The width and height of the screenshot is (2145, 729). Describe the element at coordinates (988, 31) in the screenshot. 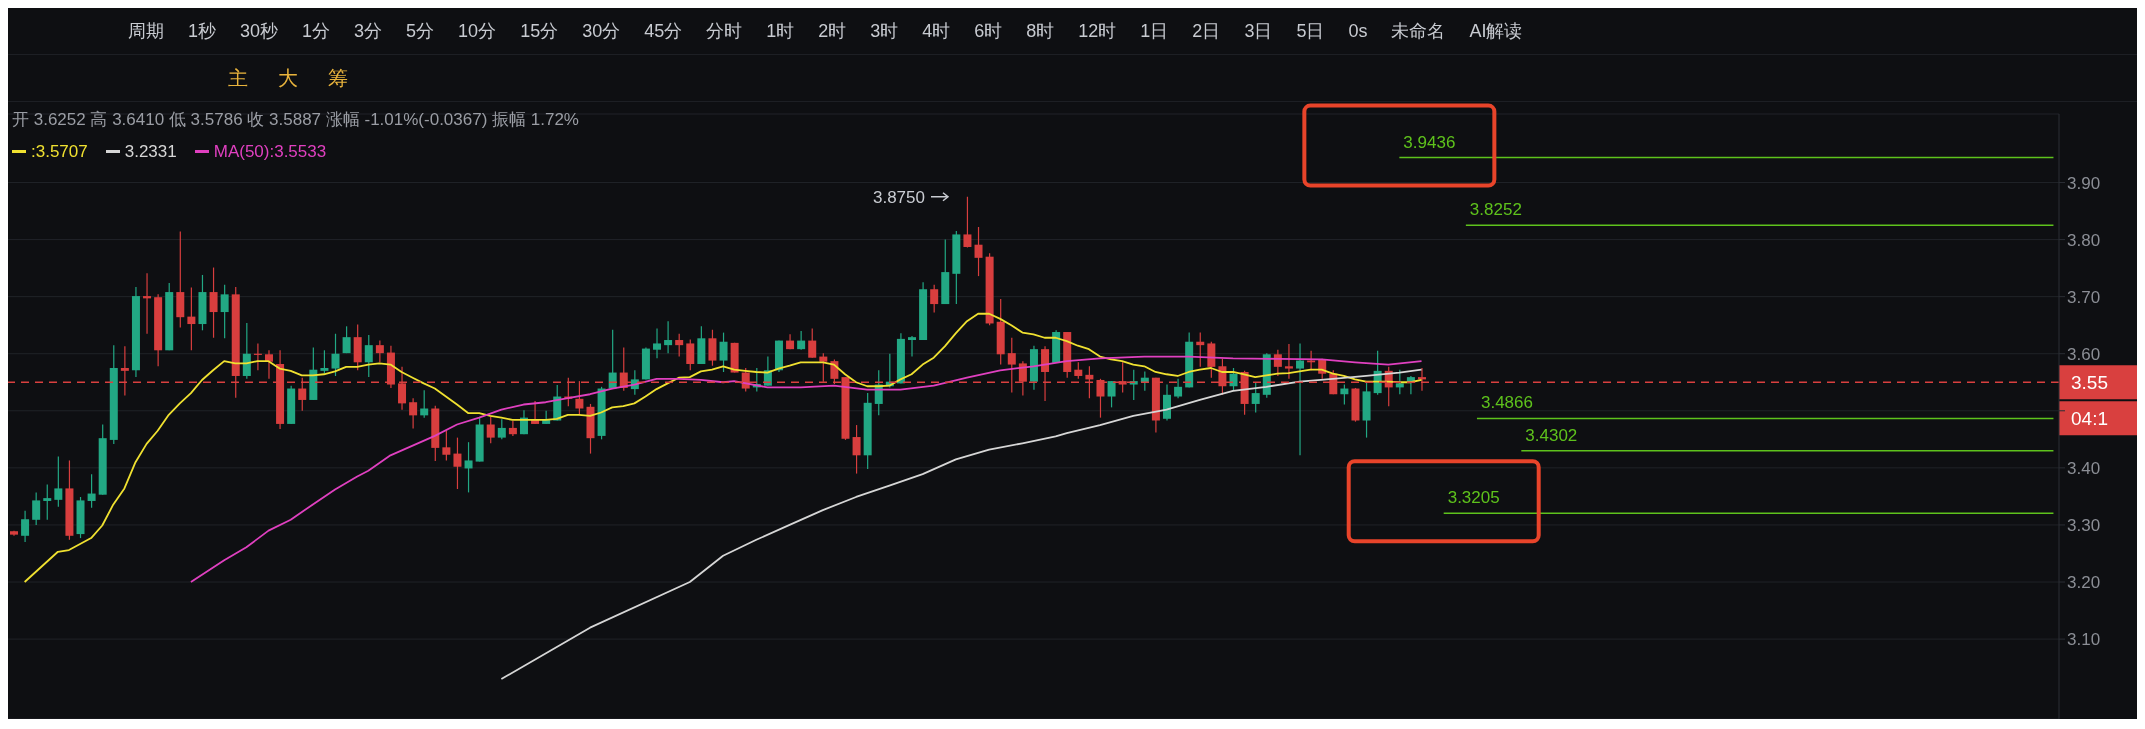

I see `text: 6时` at that location.